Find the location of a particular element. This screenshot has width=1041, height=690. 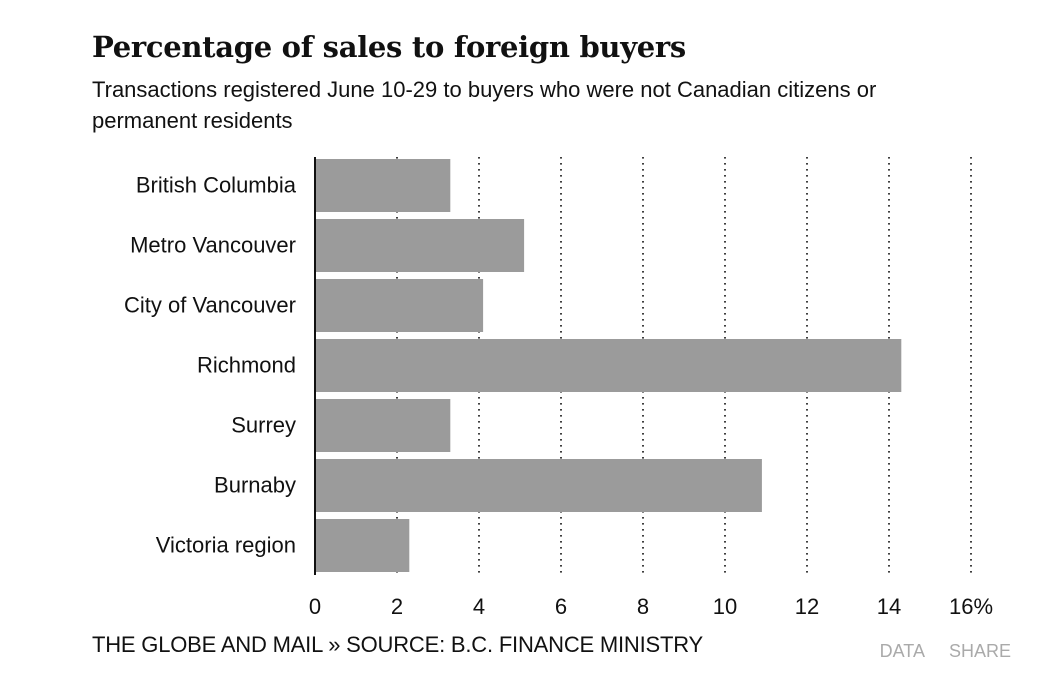

category-label: Metro Vancouver is located at coordinates (213, 245).